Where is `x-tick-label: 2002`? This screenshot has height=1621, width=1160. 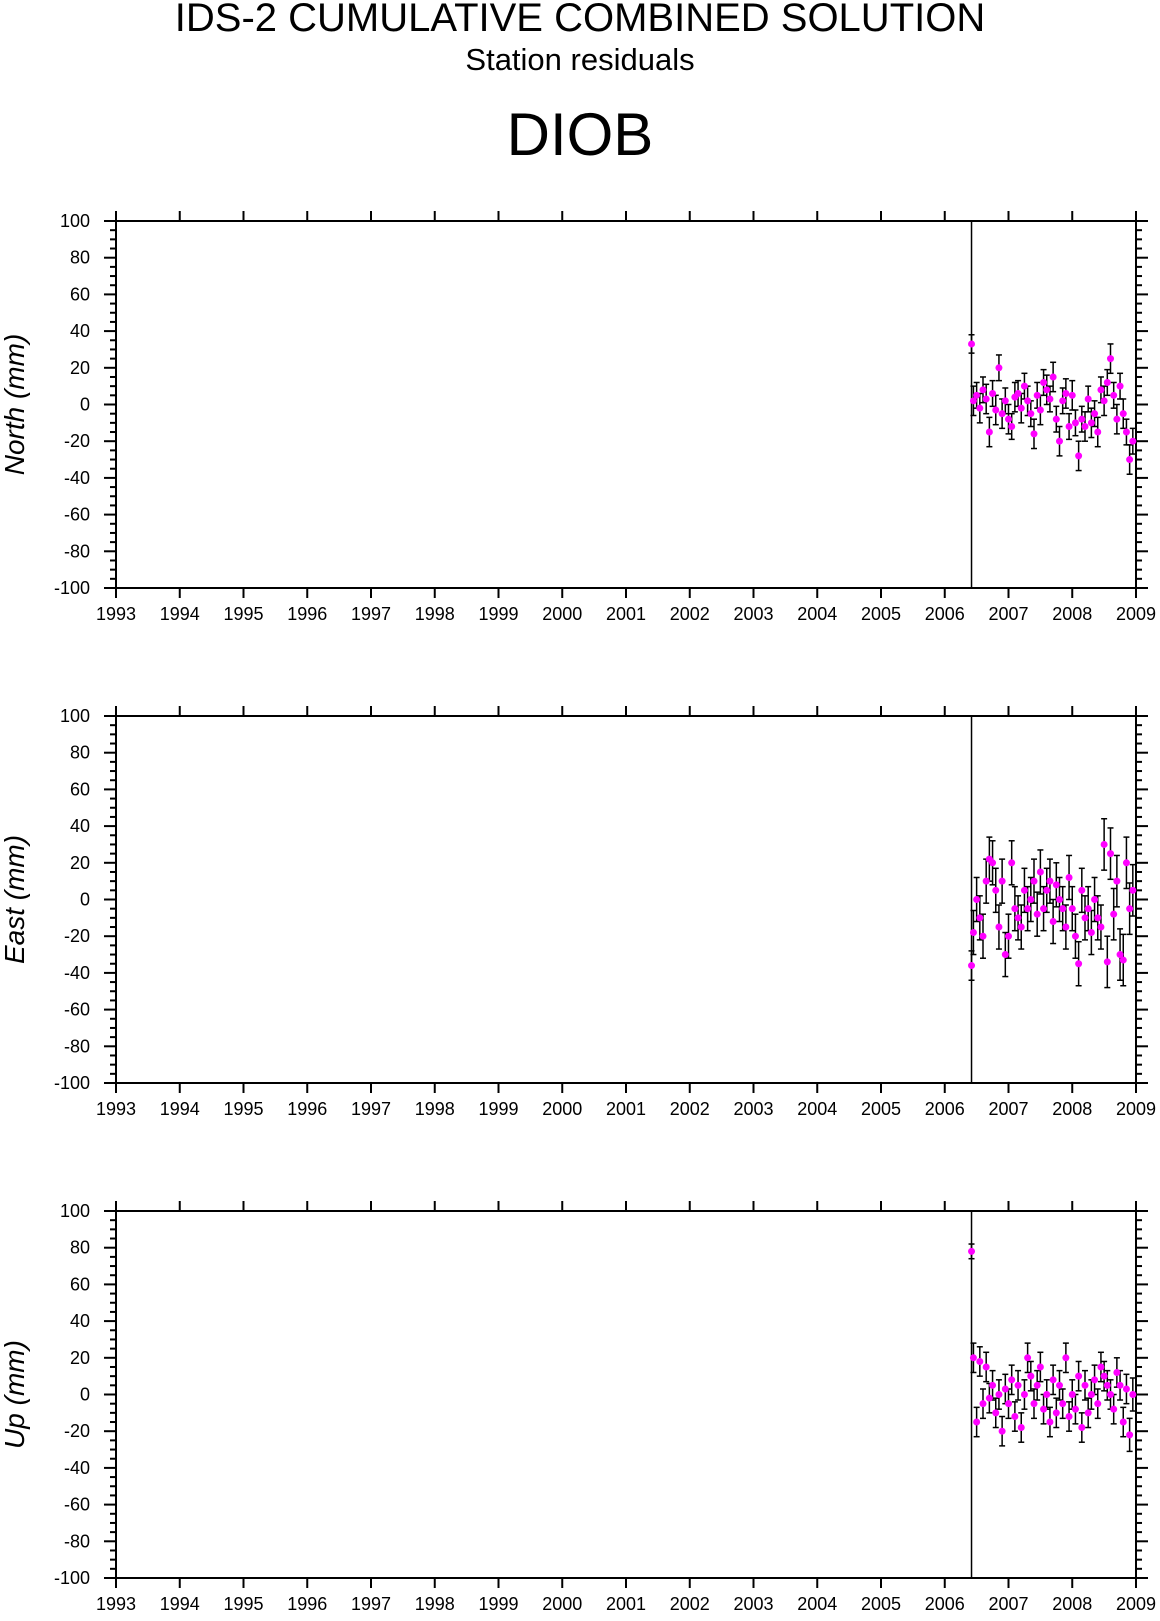 x-tick-label: 2002 is located at coordinates (690, 1109).